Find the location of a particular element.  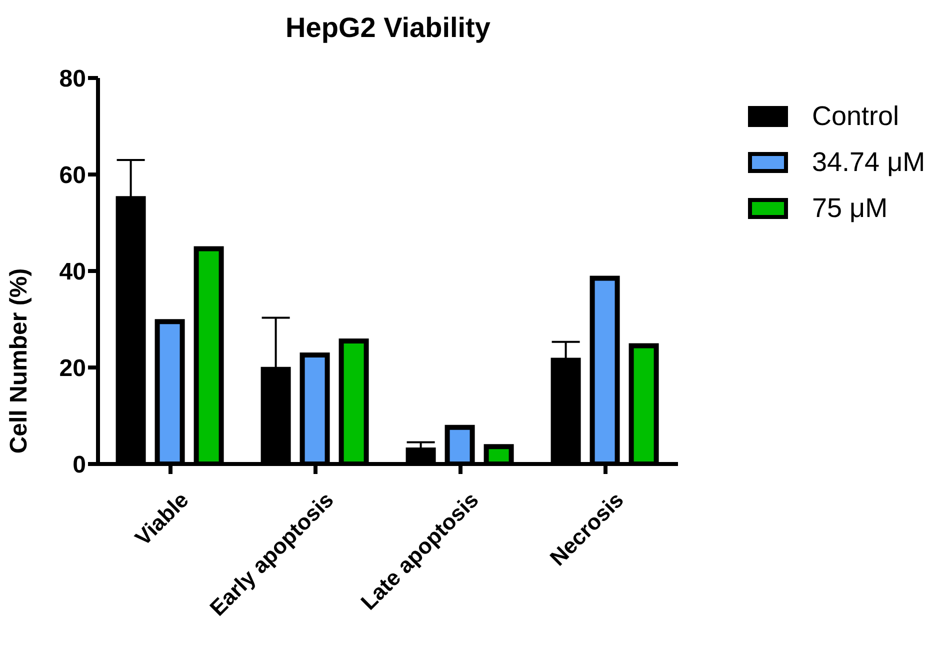

y-tick-label: 20 is located at coordinates (72, 368).